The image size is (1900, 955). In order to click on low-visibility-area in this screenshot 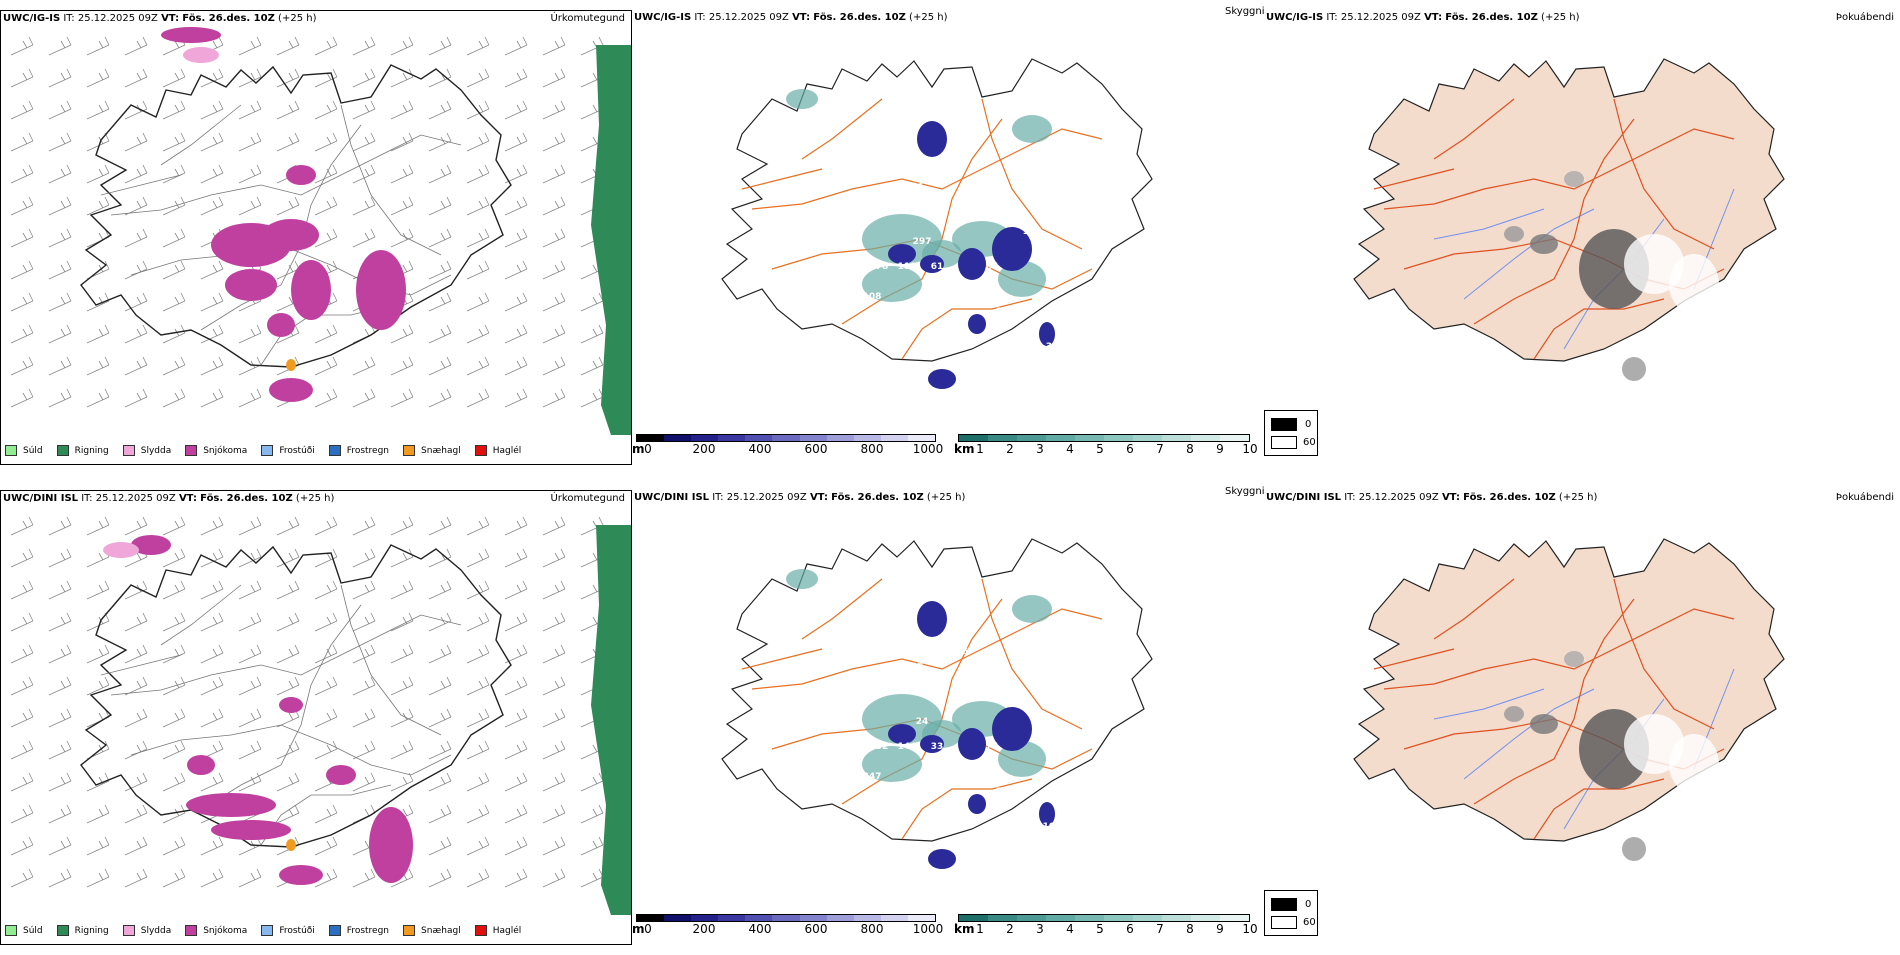, I will do `click(892, 764)`.